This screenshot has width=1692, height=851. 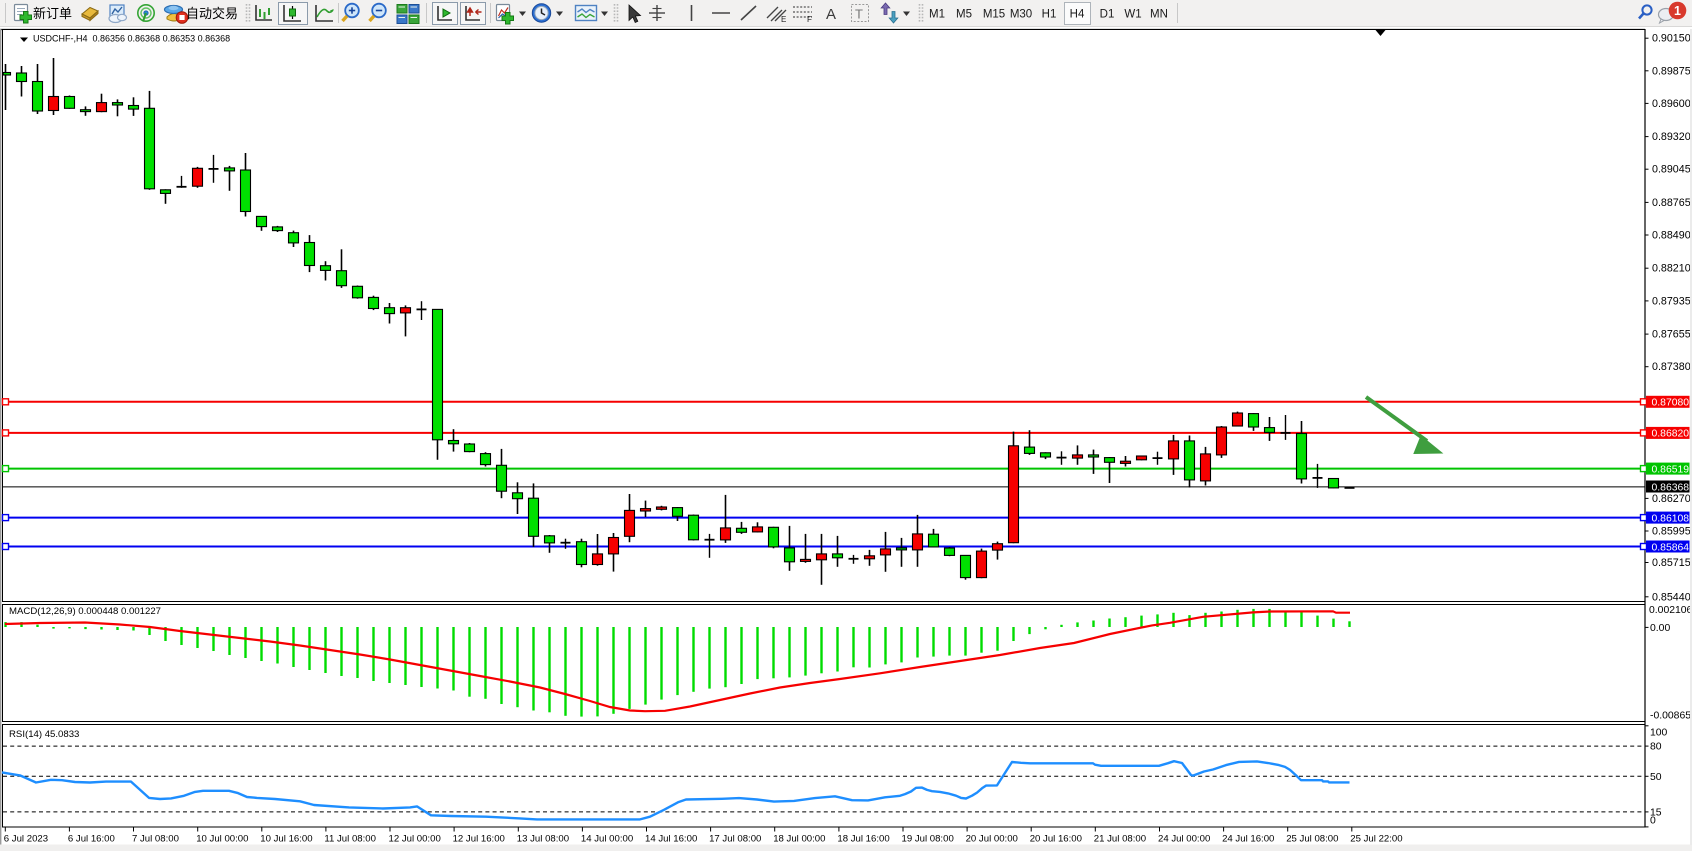 What do you see at coordinates (1671, 236) in the screenshot?
I see `svg-text: 0.88490` at bounding box center [1671, 236].